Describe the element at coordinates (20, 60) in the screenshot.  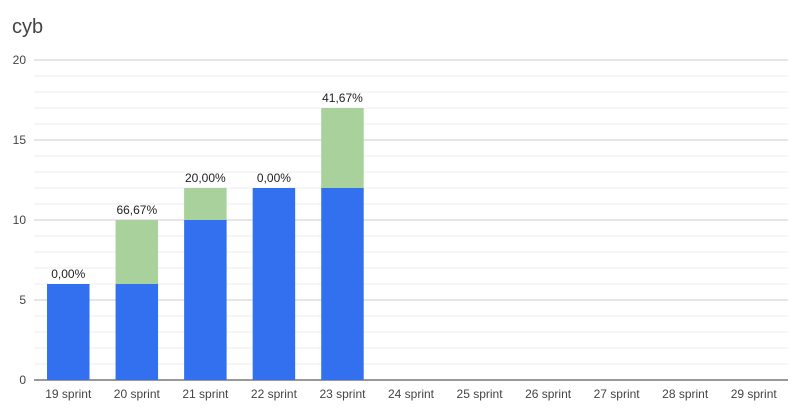
I see `y-tick-label: 20` at that location.